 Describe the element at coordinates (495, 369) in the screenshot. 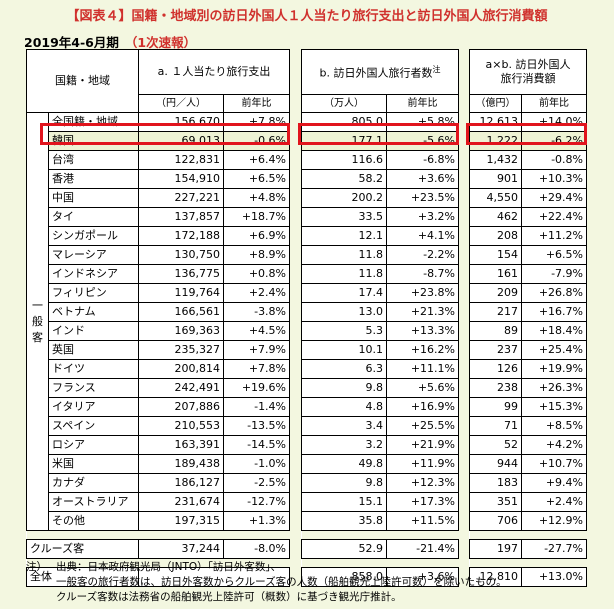

I see `consumption-value: 126` at that location.